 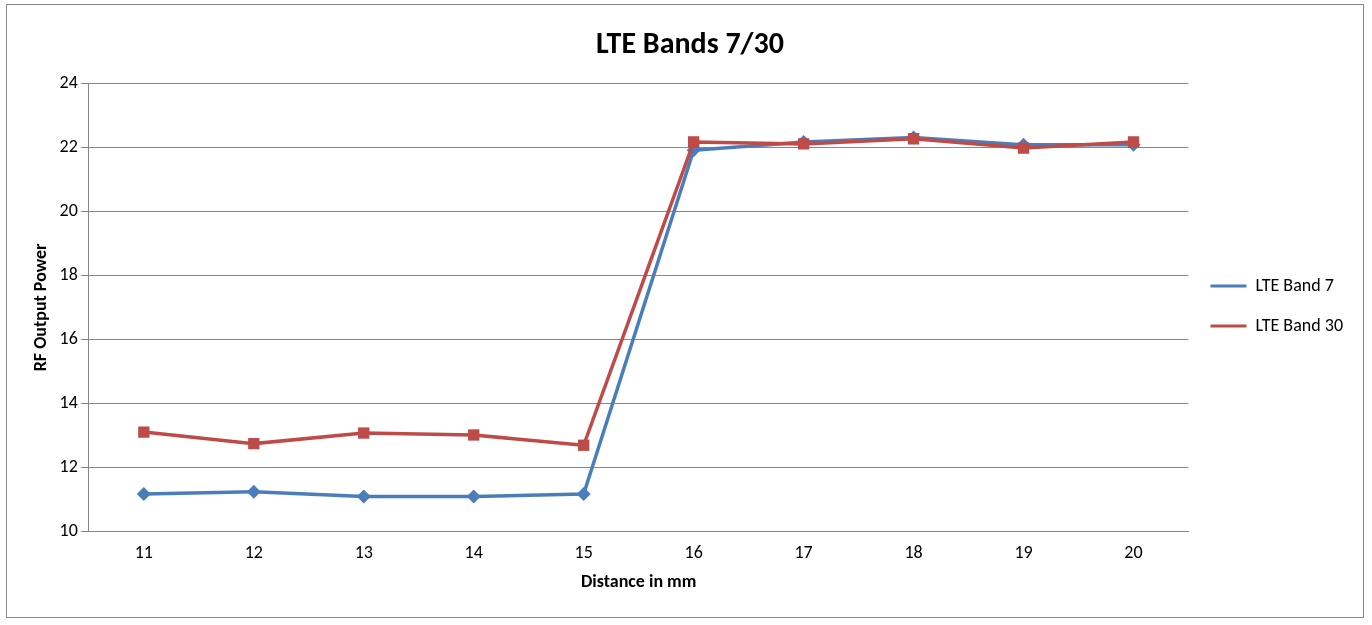 What do you see at coordinates (690, 42) in the screenshot?
I see `chart-title: LTE Bands 7/30` at bounding box center [690, 42].